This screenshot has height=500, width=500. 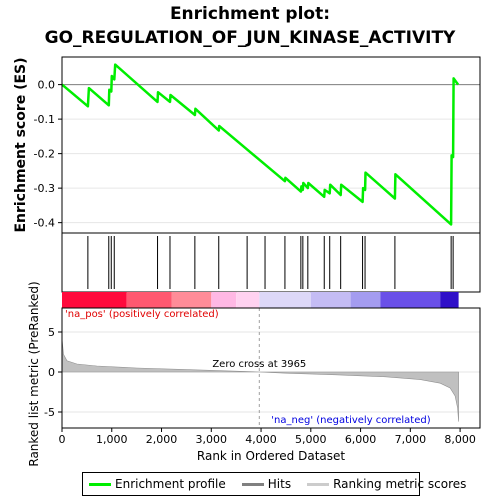 What do you see at coordinates (49, 412) in the screenshot?
I see `metric-ytick-label: -5` at bounding box center [49, 412].